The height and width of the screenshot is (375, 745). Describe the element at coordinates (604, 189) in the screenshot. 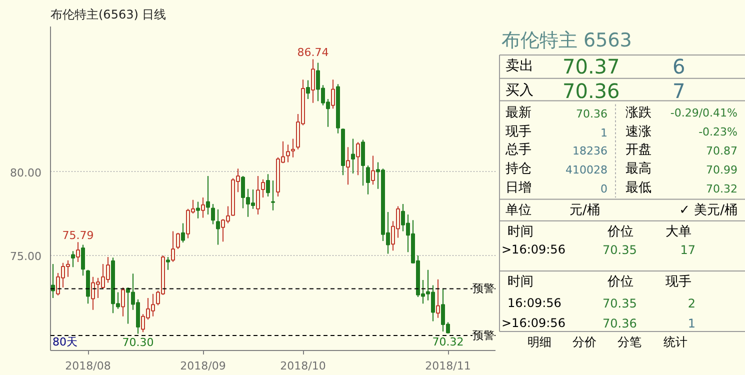

I see `text: 0` at that location.